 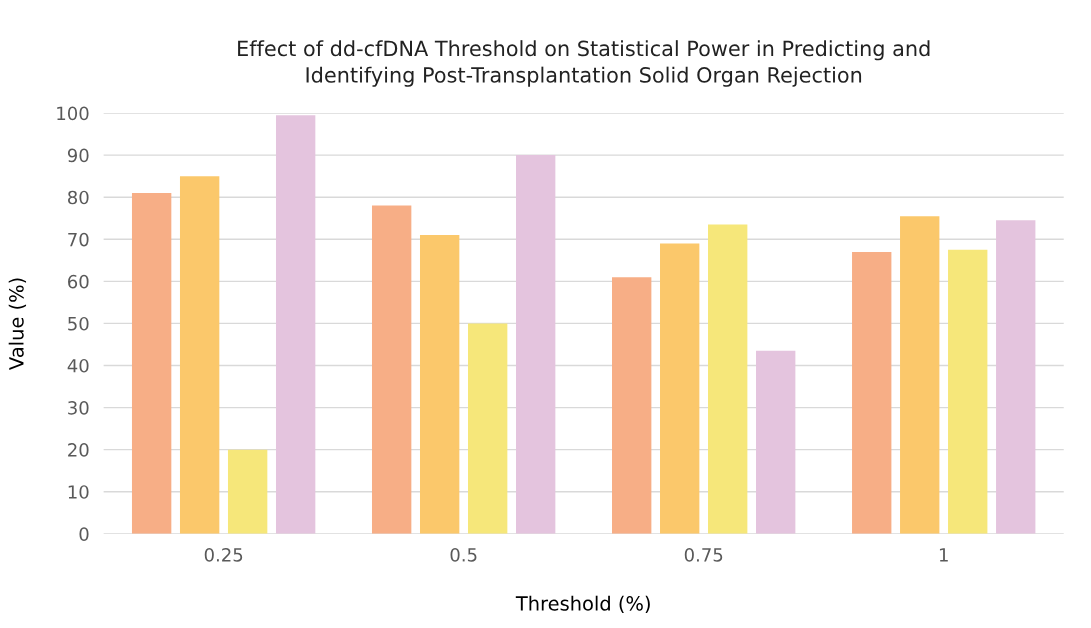 What do you see at coordinates (78, 408) in the screenshot?
I see `y-tick-label: 30` at bounding box center [78, 408].